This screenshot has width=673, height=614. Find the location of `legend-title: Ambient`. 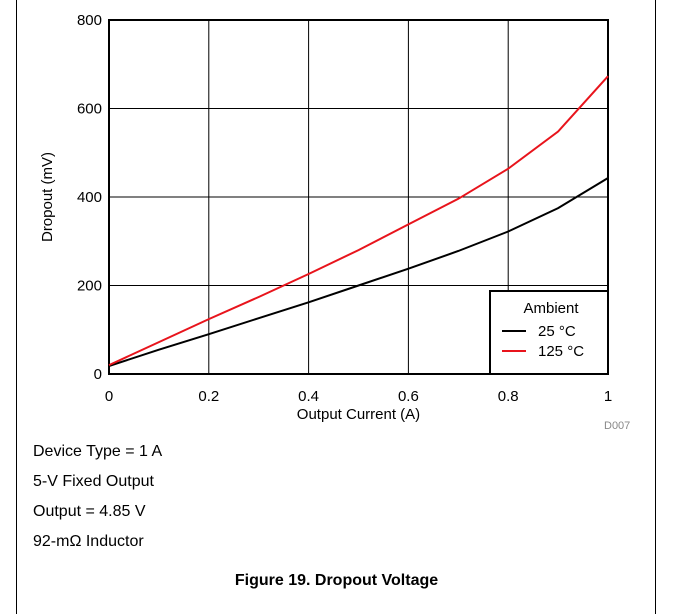

legend-title: Ambient is located at coordinates (551, 308).